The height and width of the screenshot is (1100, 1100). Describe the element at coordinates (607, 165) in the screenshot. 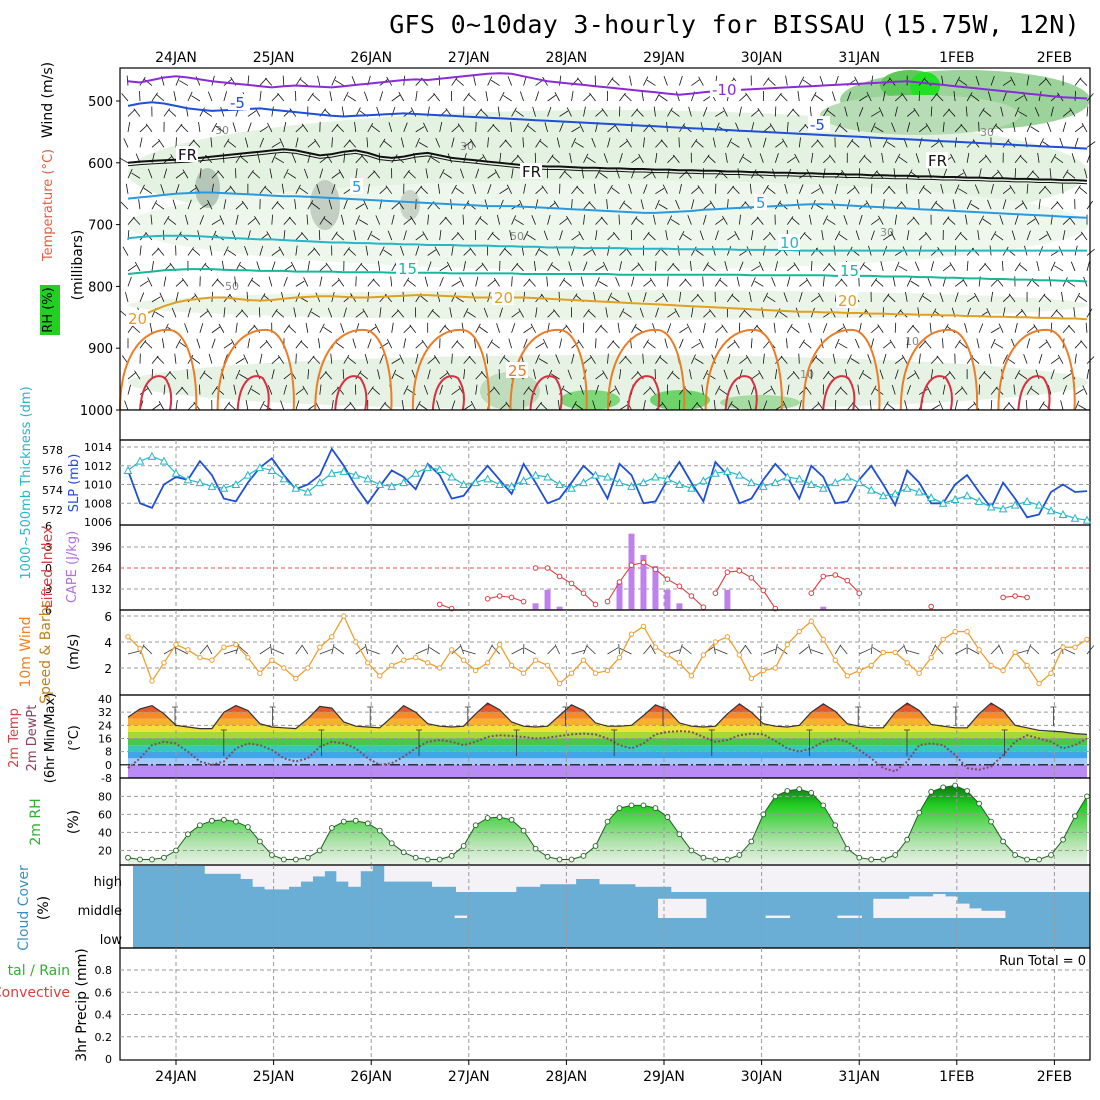

I see `isotherm-FR` at that location.